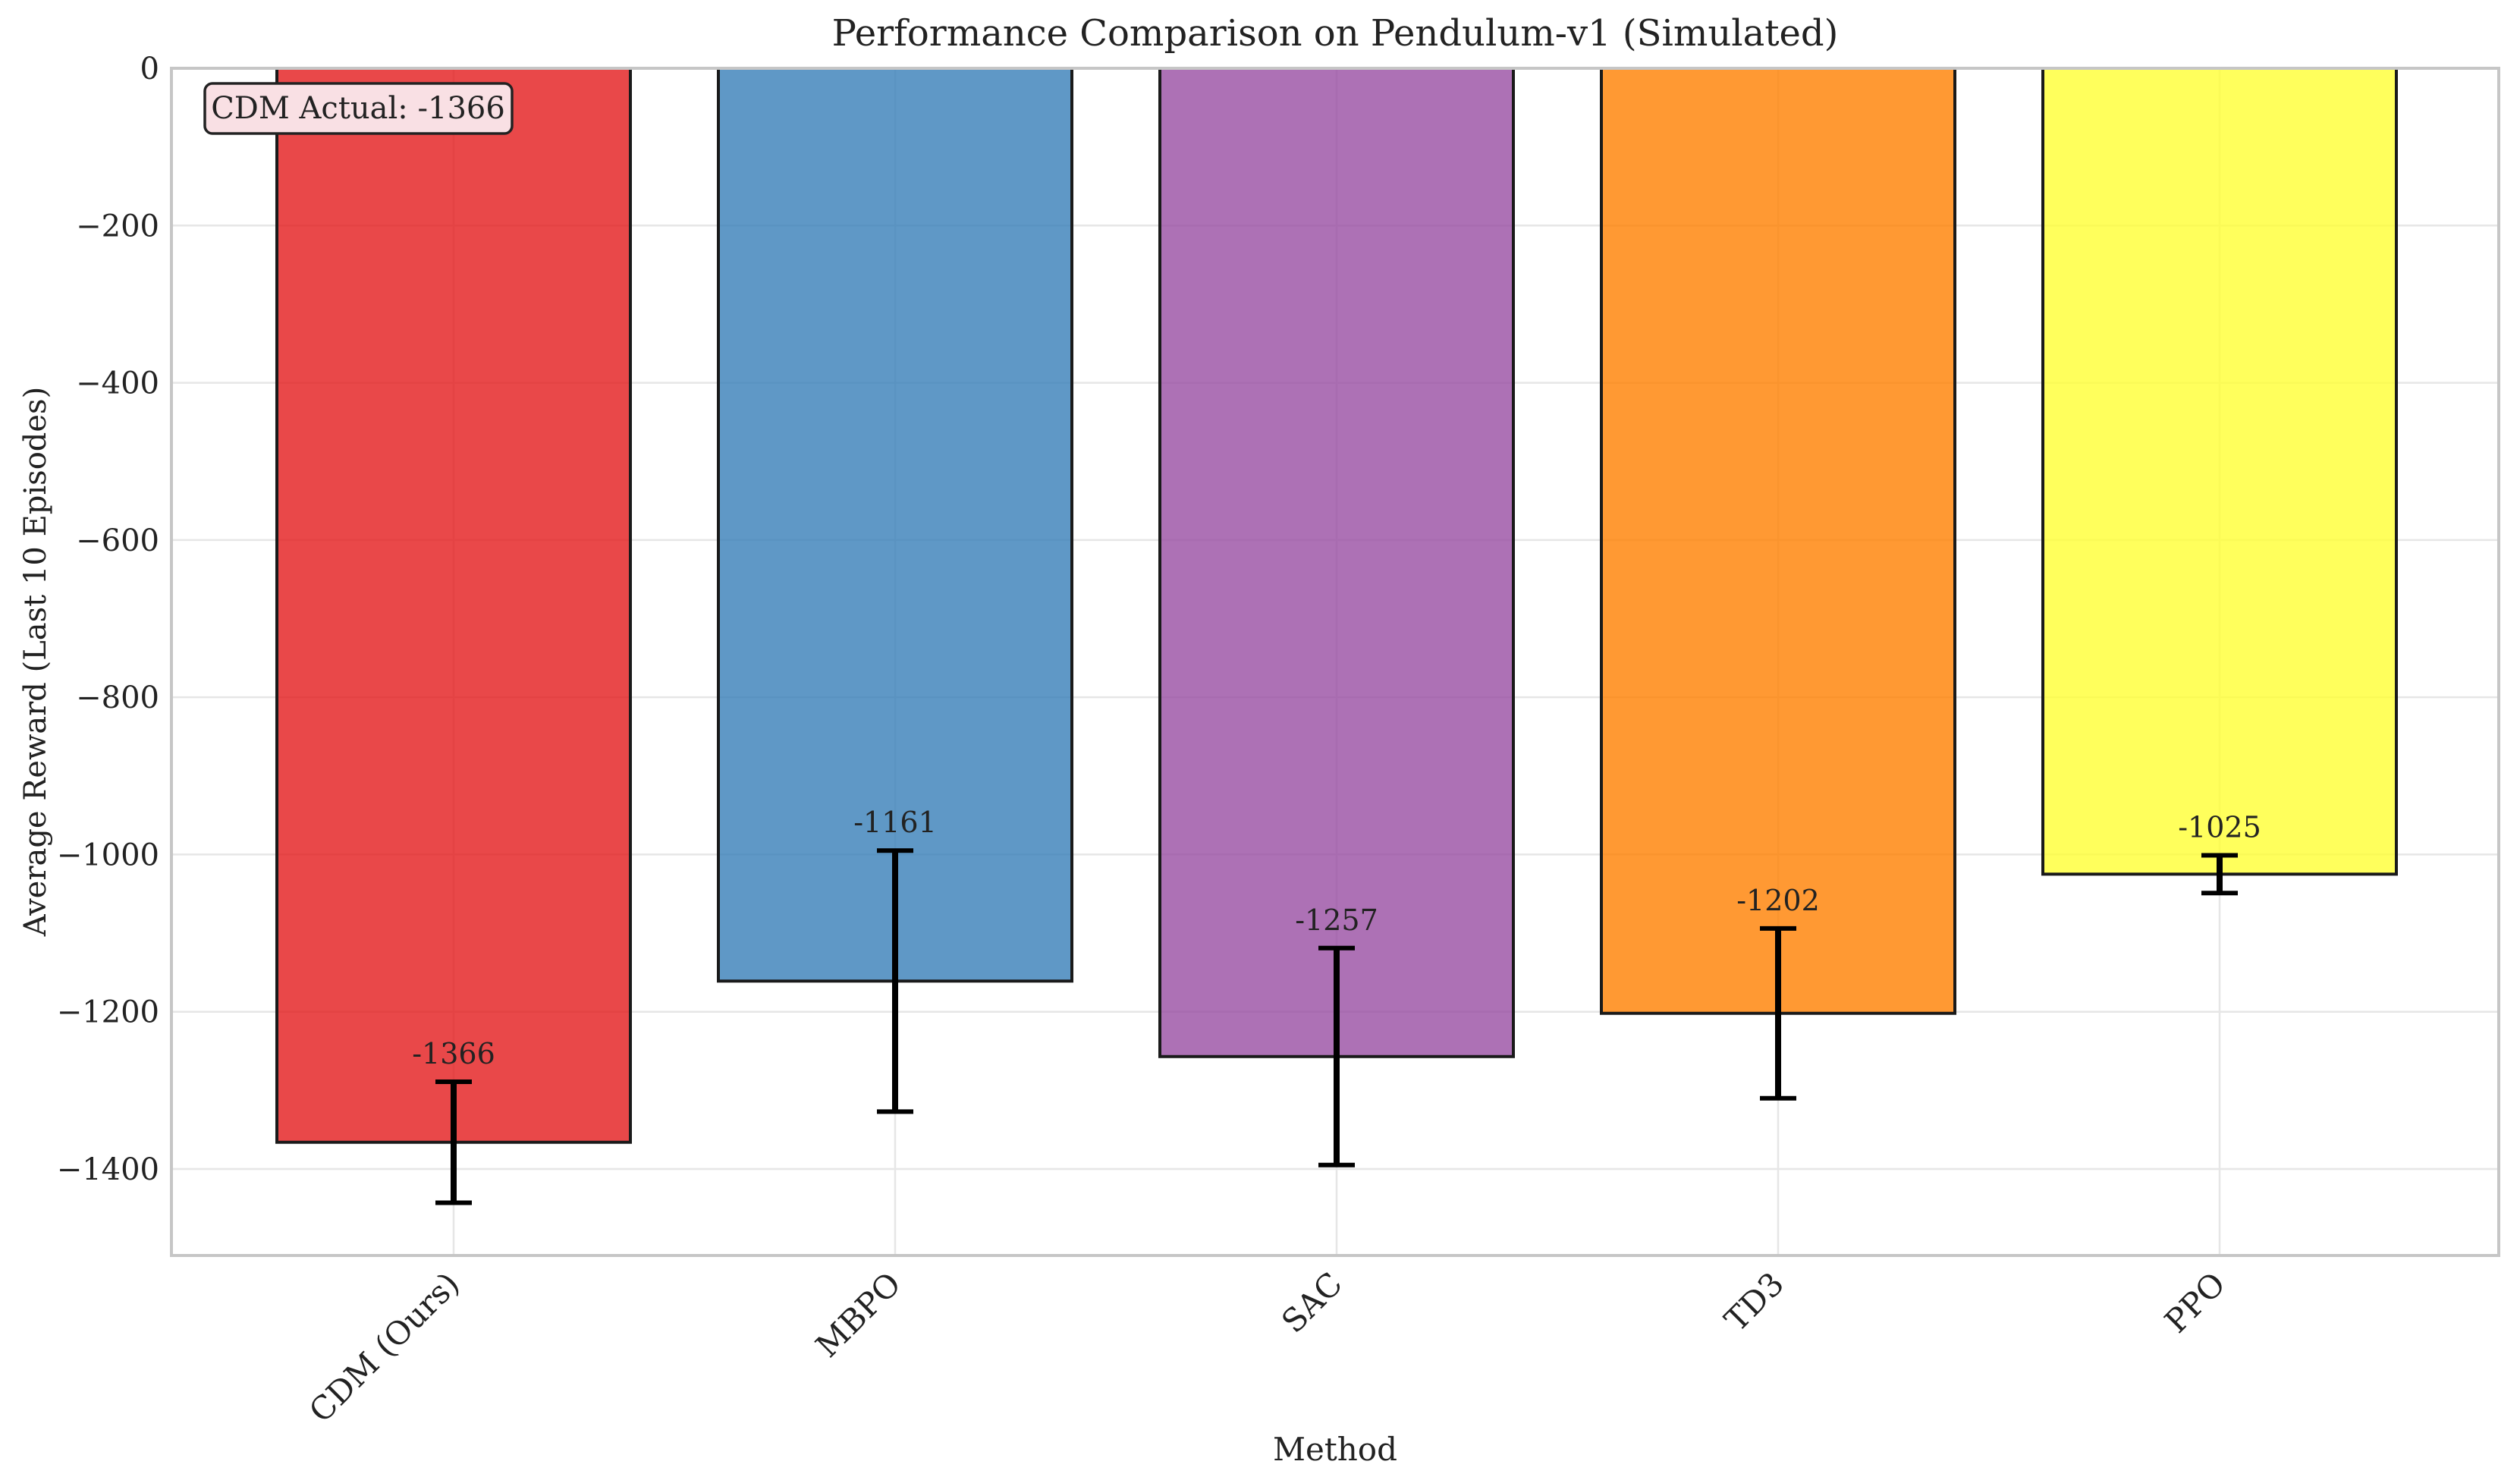  Describe the element at coordinates (108, 1170) in the screenshot. I see `y-tick-label: −1400` at that location.